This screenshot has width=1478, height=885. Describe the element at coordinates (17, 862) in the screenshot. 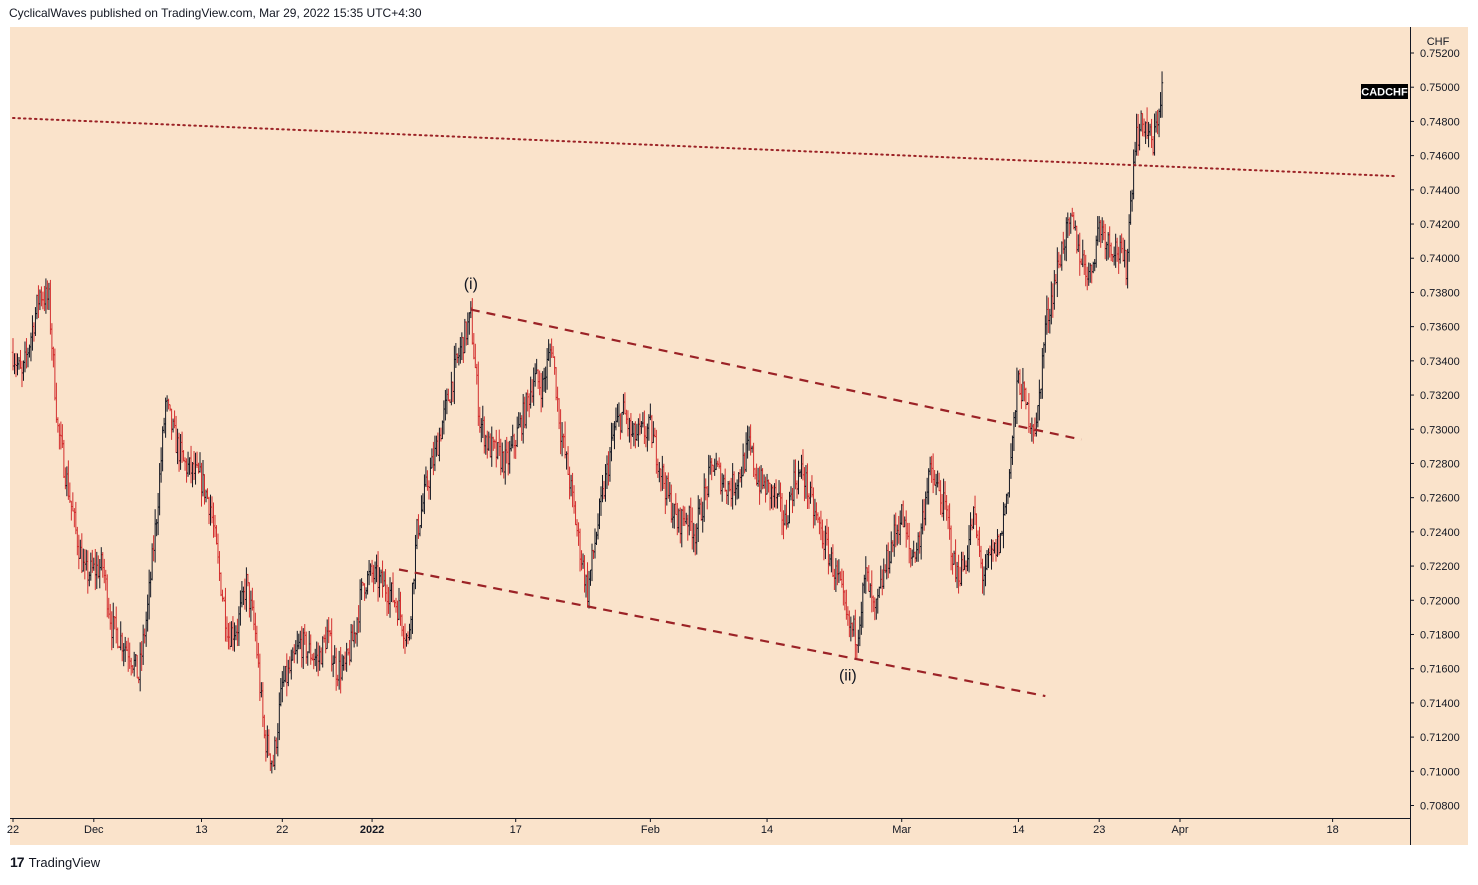

I see `tradingview-logo-icon: 17` at that location.